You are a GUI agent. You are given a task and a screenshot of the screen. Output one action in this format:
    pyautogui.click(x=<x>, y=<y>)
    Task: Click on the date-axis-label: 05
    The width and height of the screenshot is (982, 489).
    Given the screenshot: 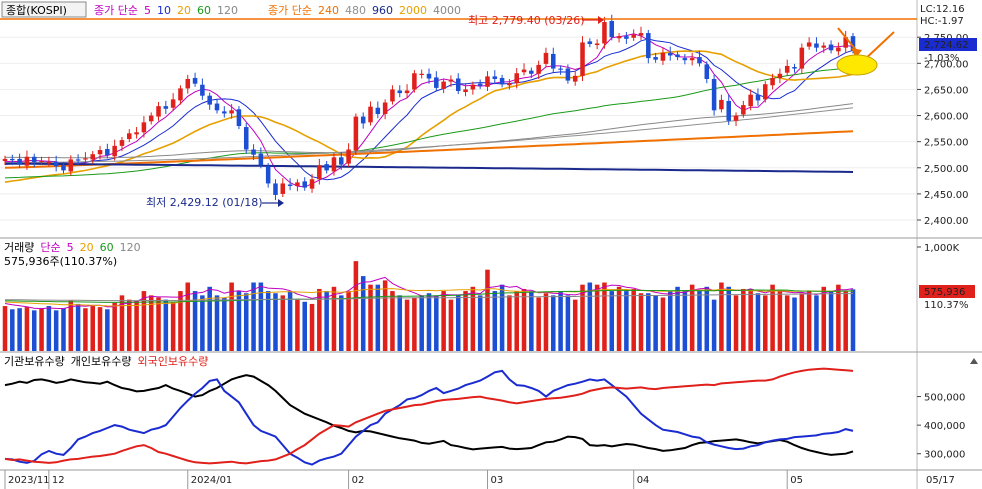 What is the action you would take?
    pyautogui.click(x=796, y=480)
    